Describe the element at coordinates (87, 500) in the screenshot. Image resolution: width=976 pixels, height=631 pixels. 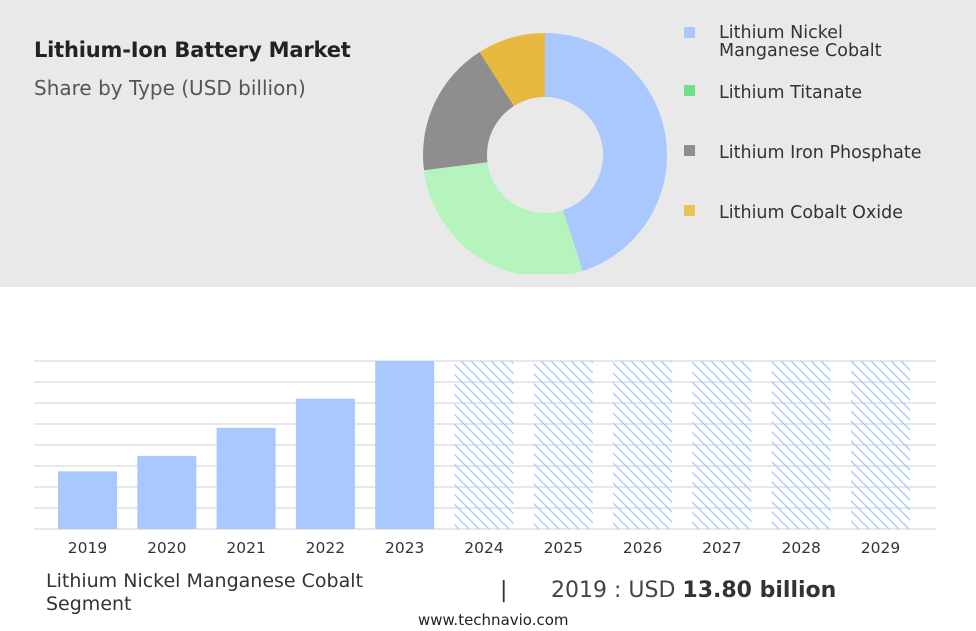
I see `bar-2019` at that location.